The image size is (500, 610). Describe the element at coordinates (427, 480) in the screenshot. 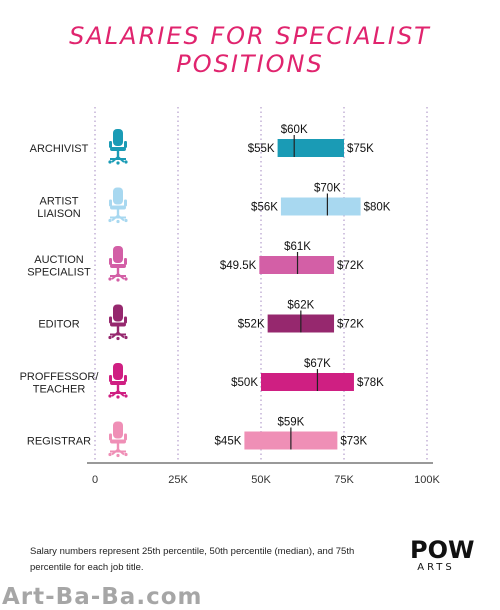

I see `x-tick-label-4: 100K` at that location.